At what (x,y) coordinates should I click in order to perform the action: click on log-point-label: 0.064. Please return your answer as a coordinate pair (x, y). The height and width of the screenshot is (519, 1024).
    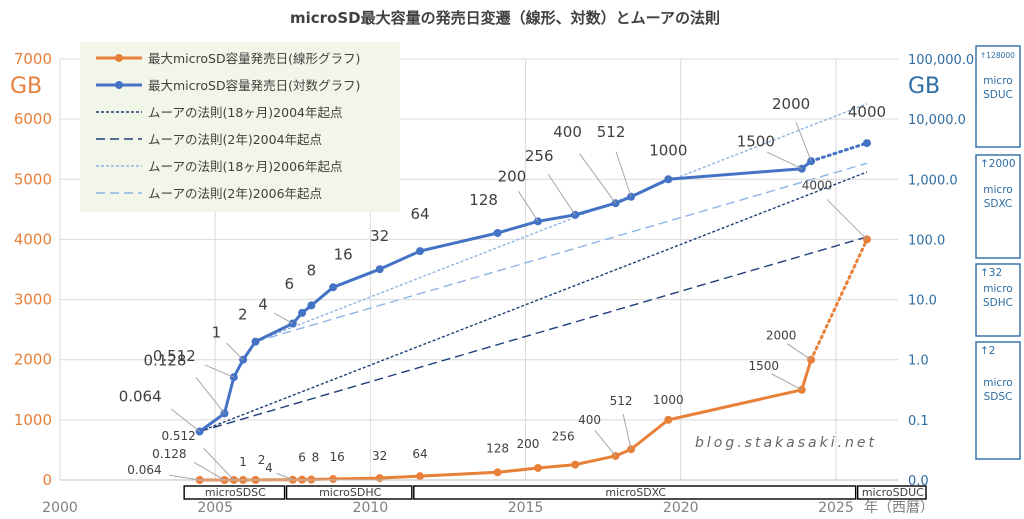
    Looking at the image, I should click on (140, 397).